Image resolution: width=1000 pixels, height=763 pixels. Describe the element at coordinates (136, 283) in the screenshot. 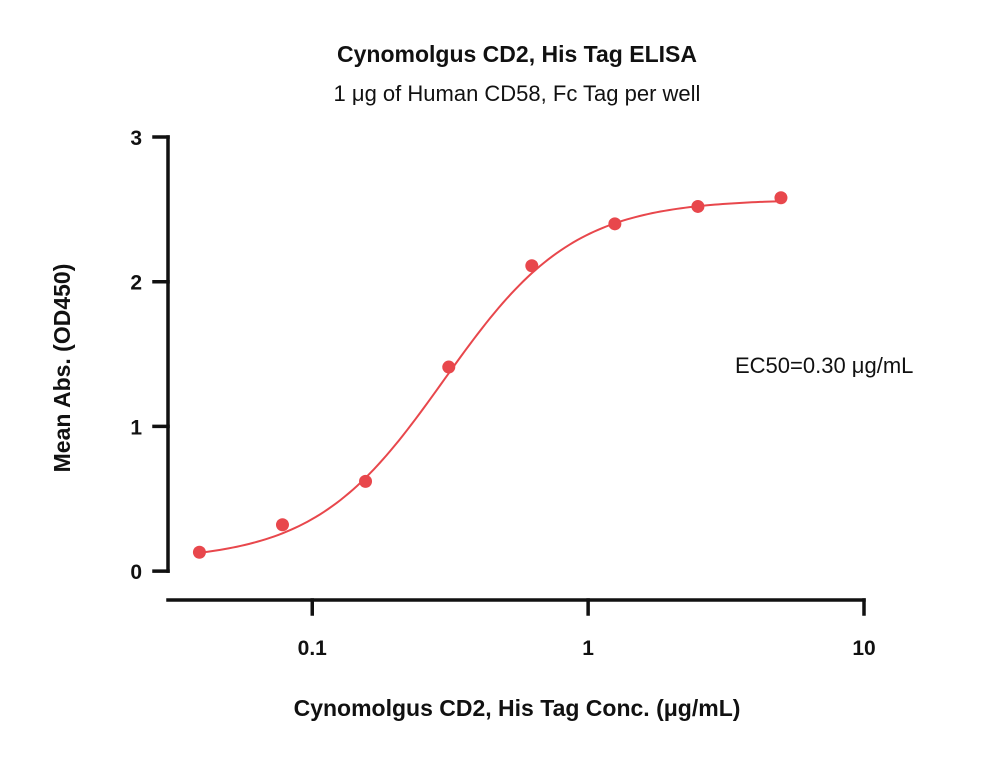

I see `y-tick-label: 2` at that location.